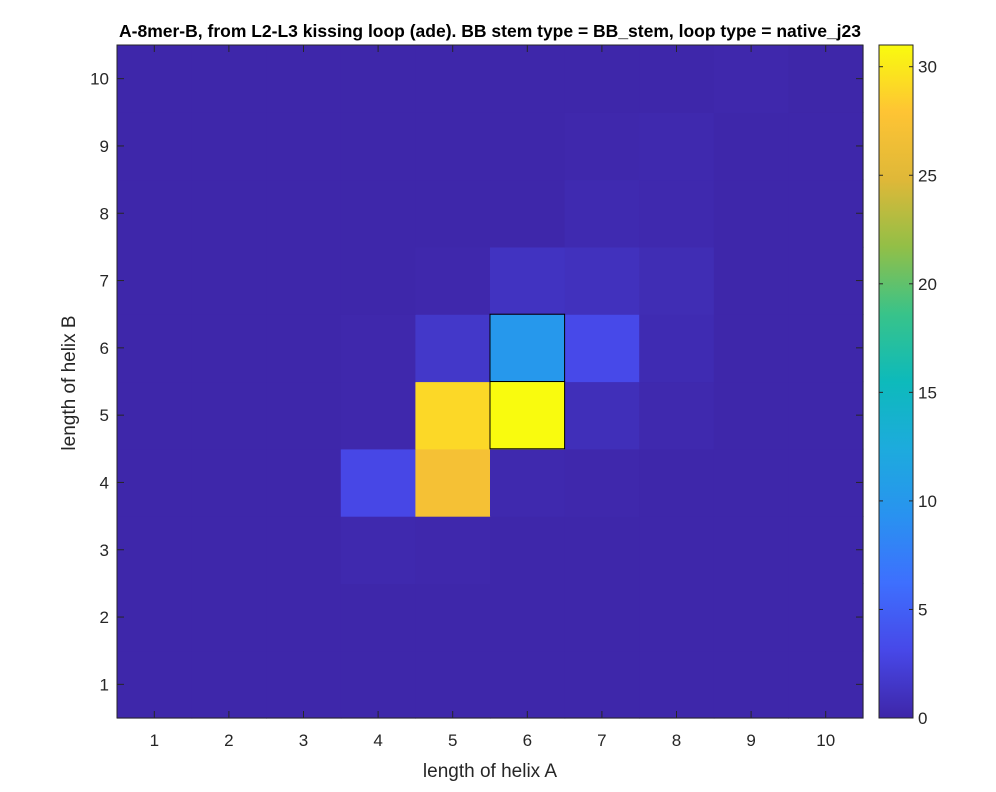 This screenshot has width=996, height=792. What do you see at coordinates (452, 740) in the screenshot?
I see `x-tick-label: 5` at bounding box center [452, 740].